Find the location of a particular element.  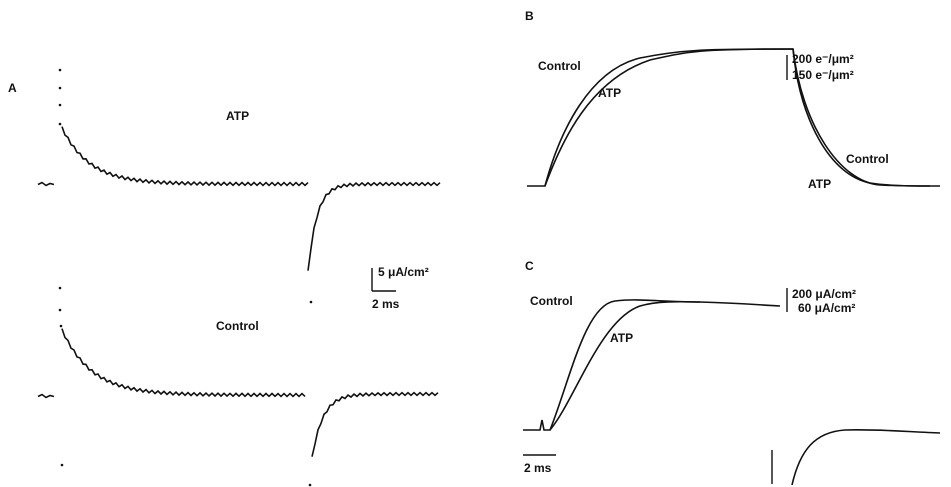

scale-label: 200 e⁻/μm² is located at coordinates (823, 59).